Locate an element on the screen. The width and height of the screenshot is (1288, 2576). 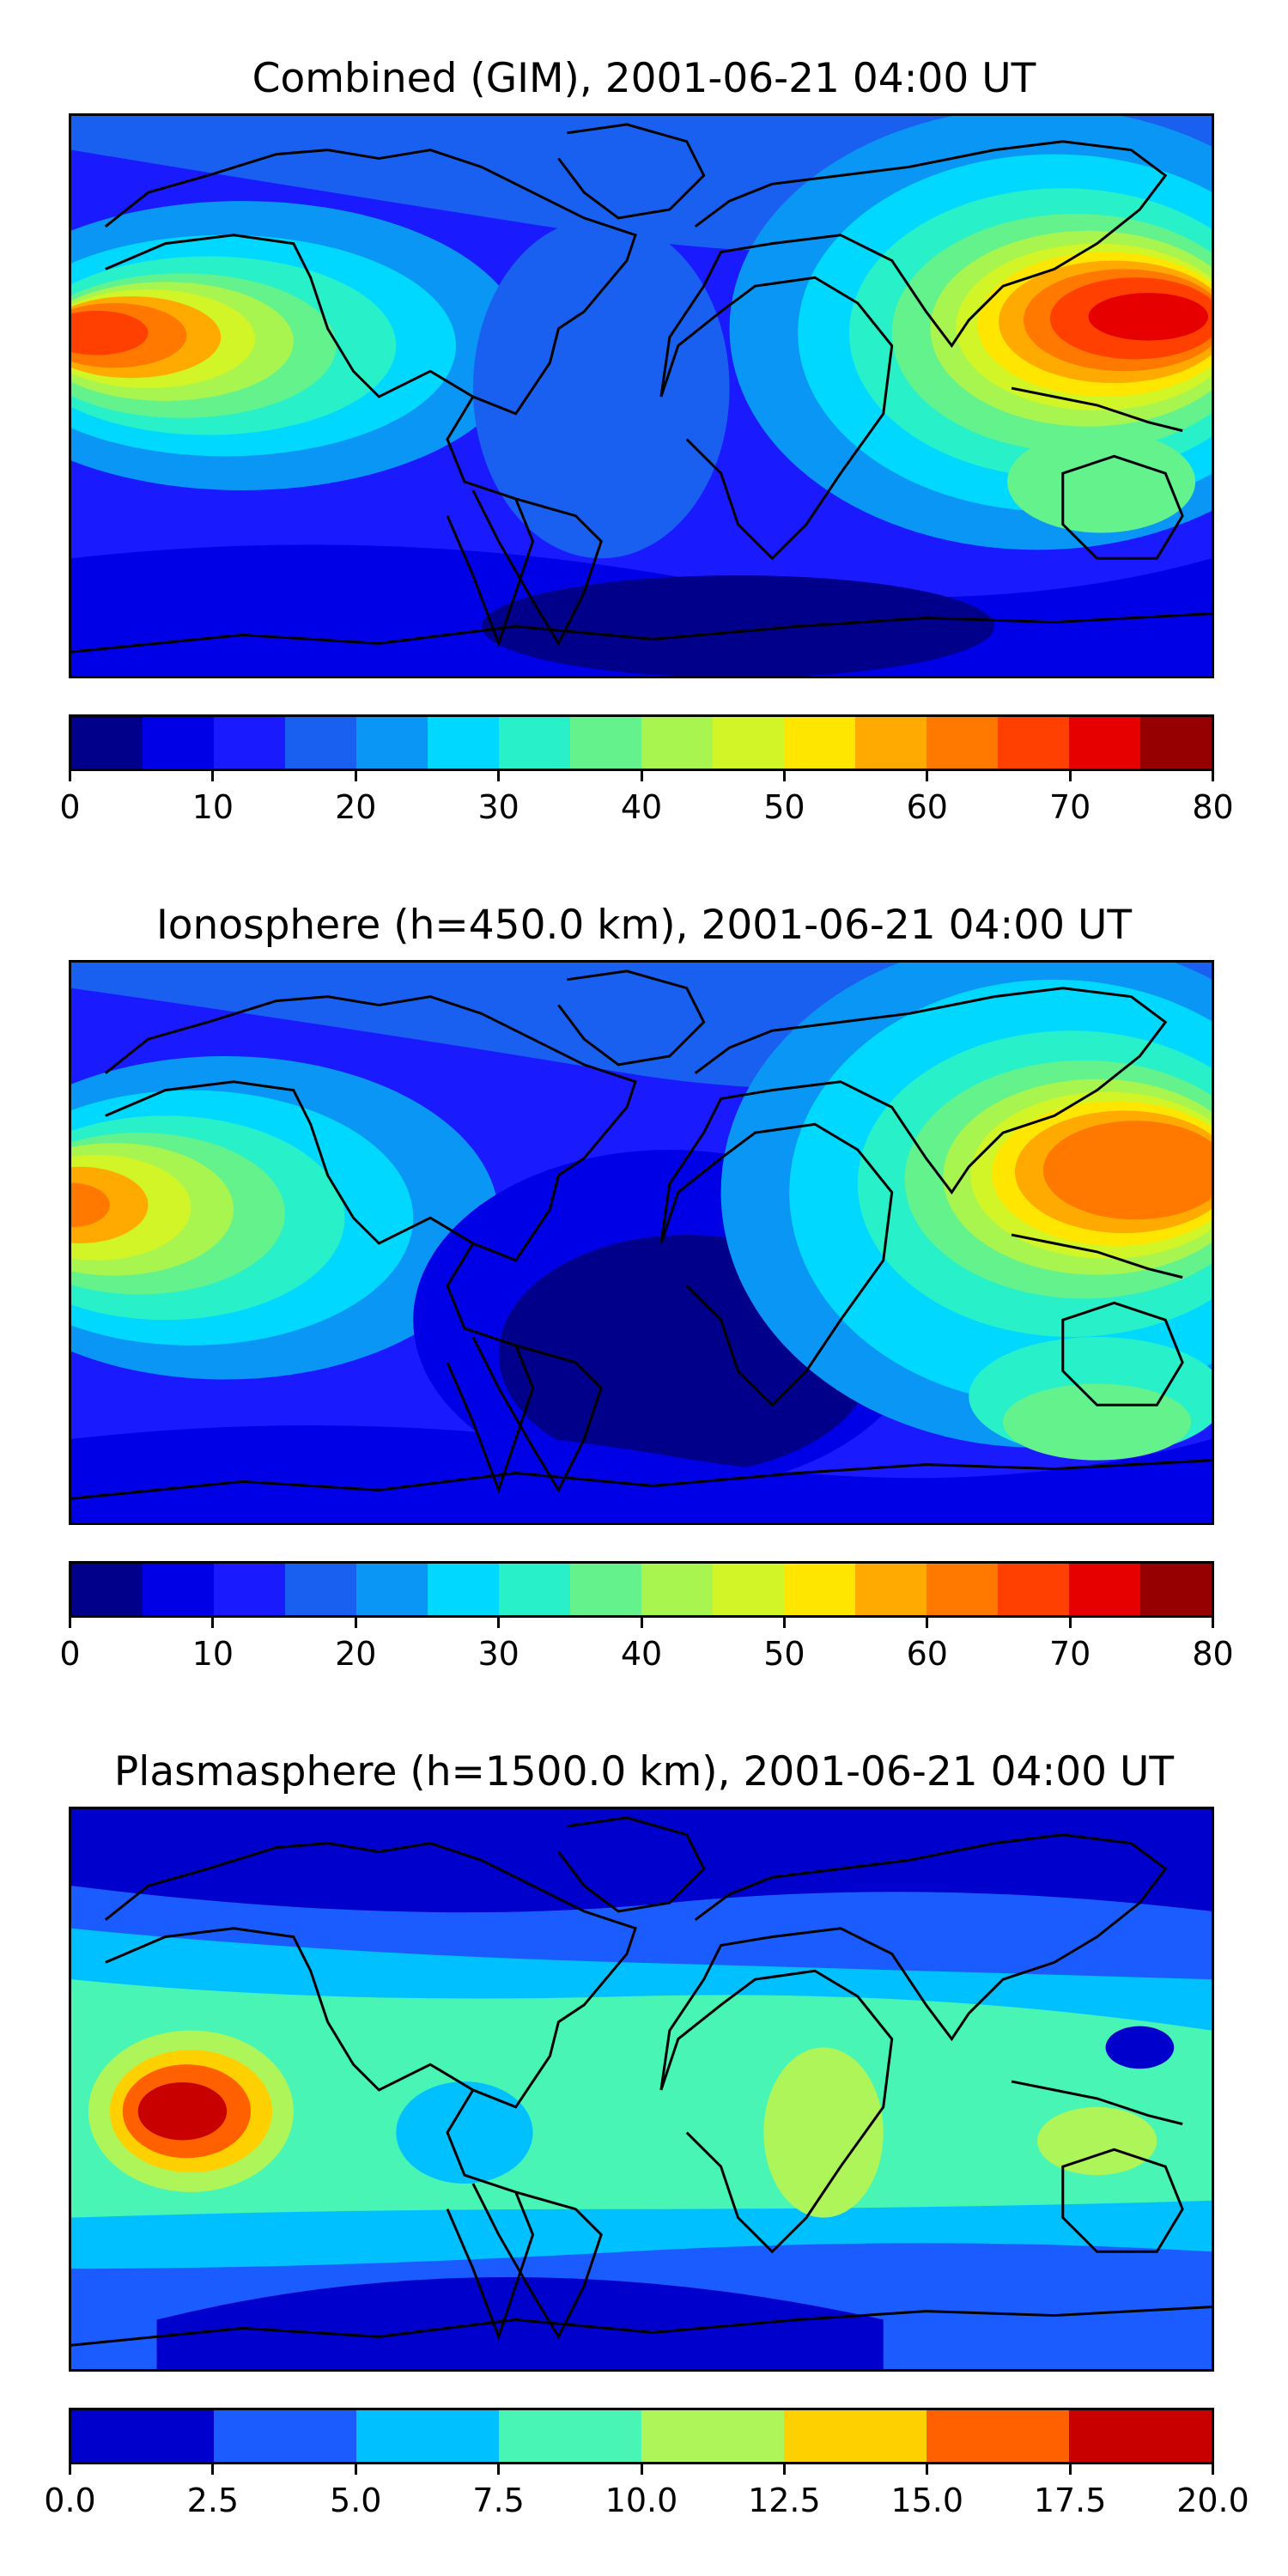
panel-title-combined: Combined (GIM), 2001-06-21 04:00 UT is located at coordinates (644, 78).